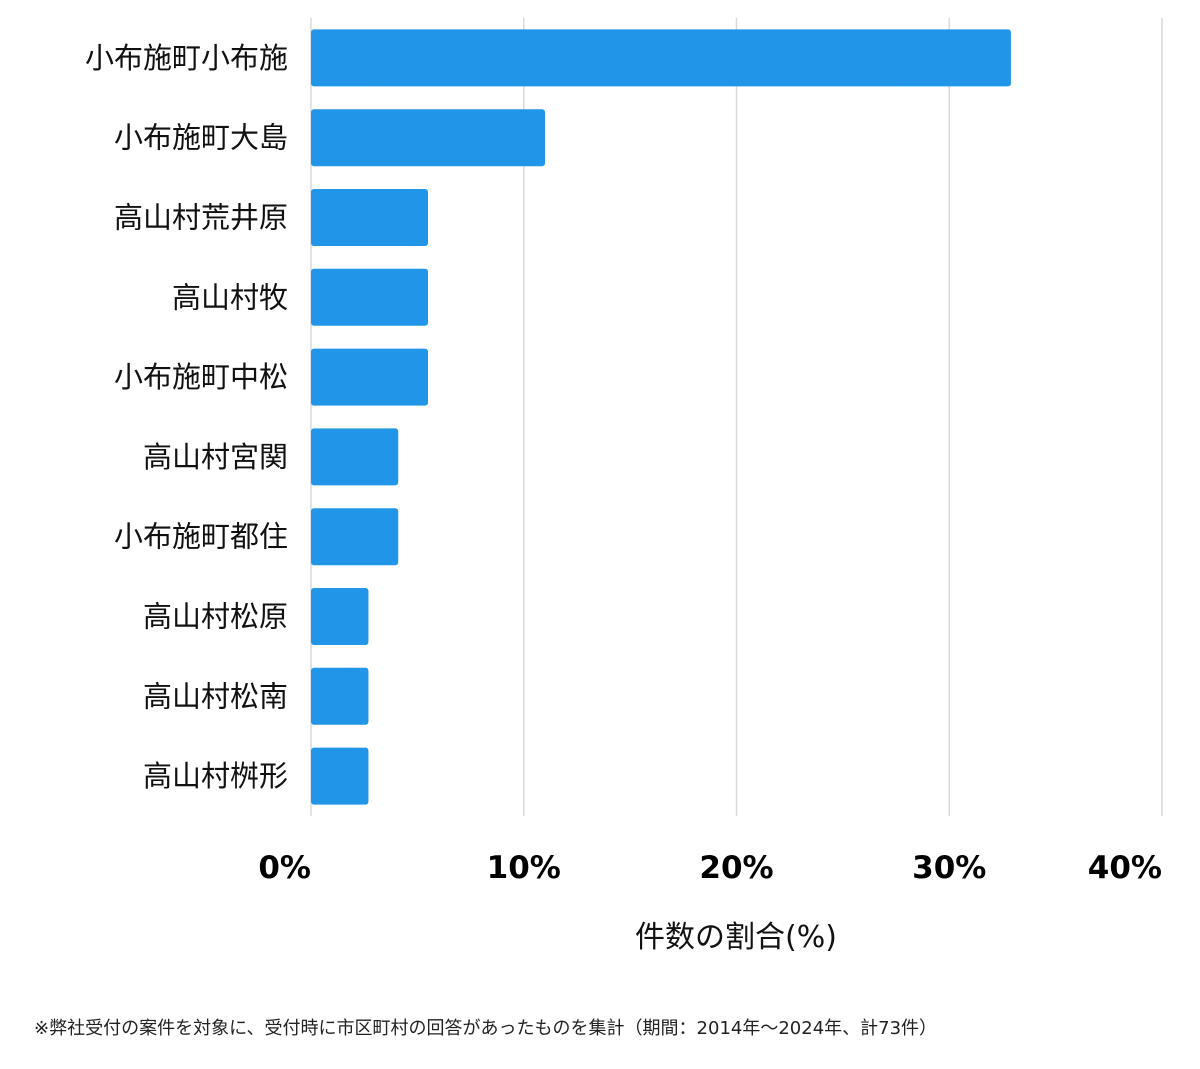 This screenshot has width=1200, height=1069. What do you see at coordinates (949, 868) in the screenshot?
I see `x-tick-label: 30%` at bounding box center [949, 868].